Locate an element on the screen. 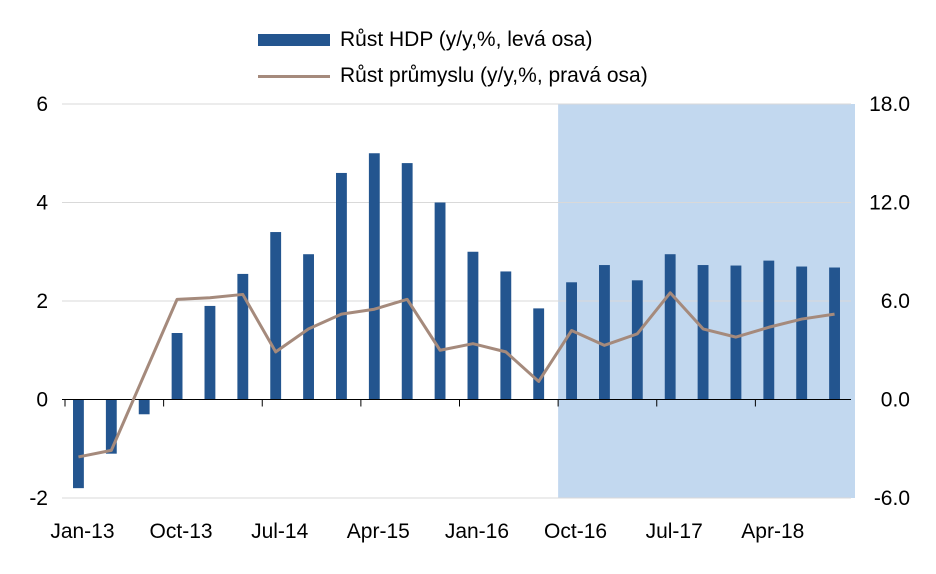 This screenshot has height=574, width=936. legend-item-industry: Růst průmyslu (y/y,%, pravá osa) is located at coordinates (453, 76).